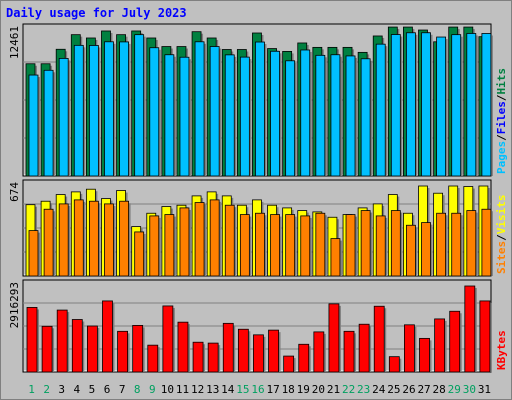  What do you see at coordinates (439, 389) in the screenshot?
I see `x-tick-label-day-28: 28` at bounding box center [439, 389].